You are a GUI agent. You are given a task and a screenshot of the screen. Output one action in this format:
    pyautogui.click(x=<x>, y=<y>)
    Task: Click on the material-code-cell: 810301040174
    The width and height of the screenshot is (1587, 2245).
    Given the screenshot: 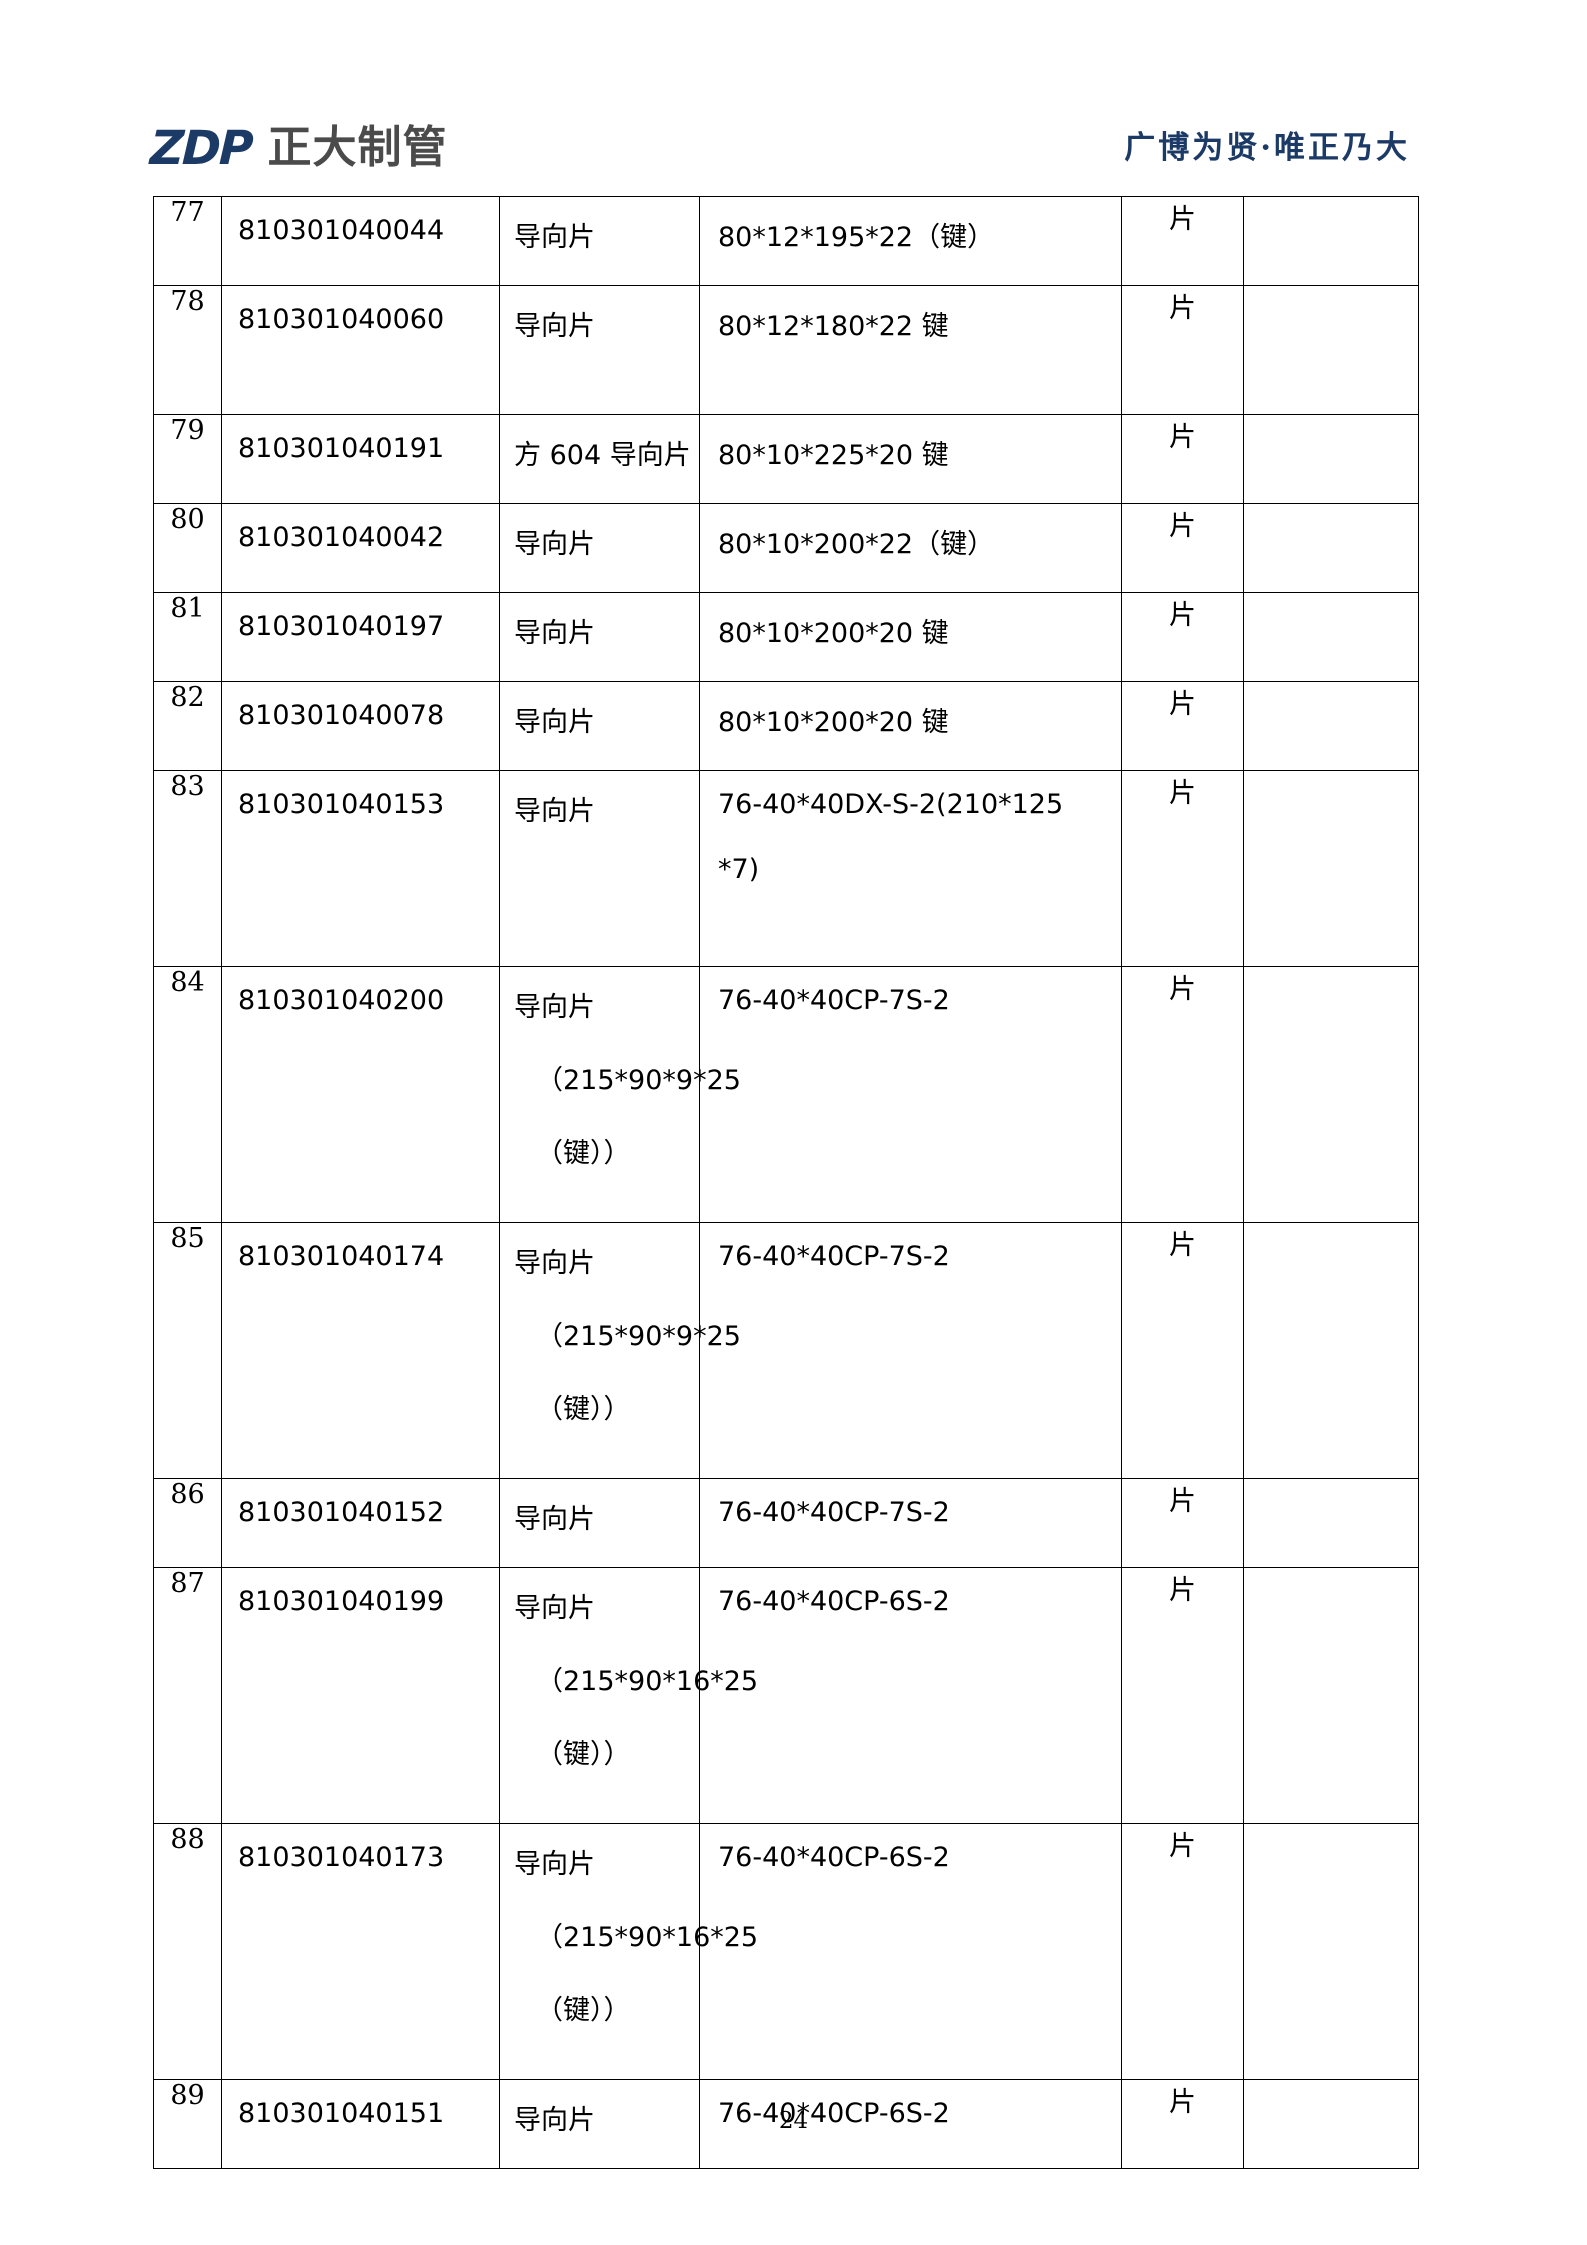 What is the action you would take?
    pyautogui.click(x=360, y=1350)
    